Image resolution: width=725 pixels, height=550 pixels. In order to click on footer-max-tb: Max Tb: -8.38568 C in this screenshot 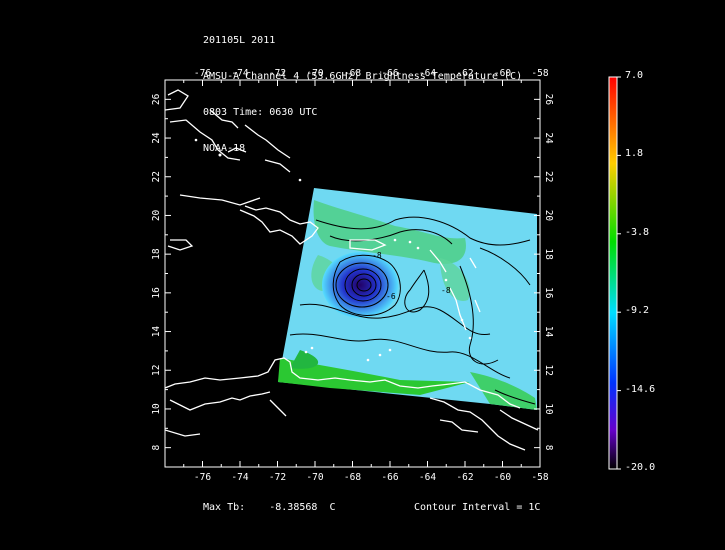, I will do `click(269, 507)`.